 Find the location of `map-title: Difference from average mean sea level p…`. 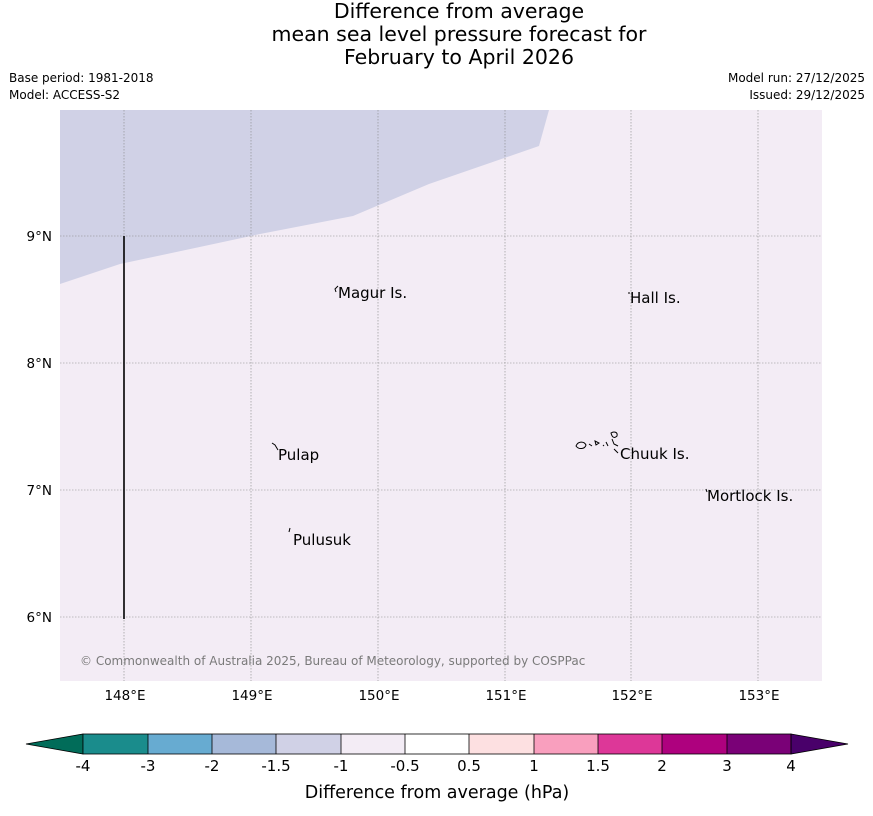

map-title: Difference from average mean sea level p… is located at coordinates (436, 34).